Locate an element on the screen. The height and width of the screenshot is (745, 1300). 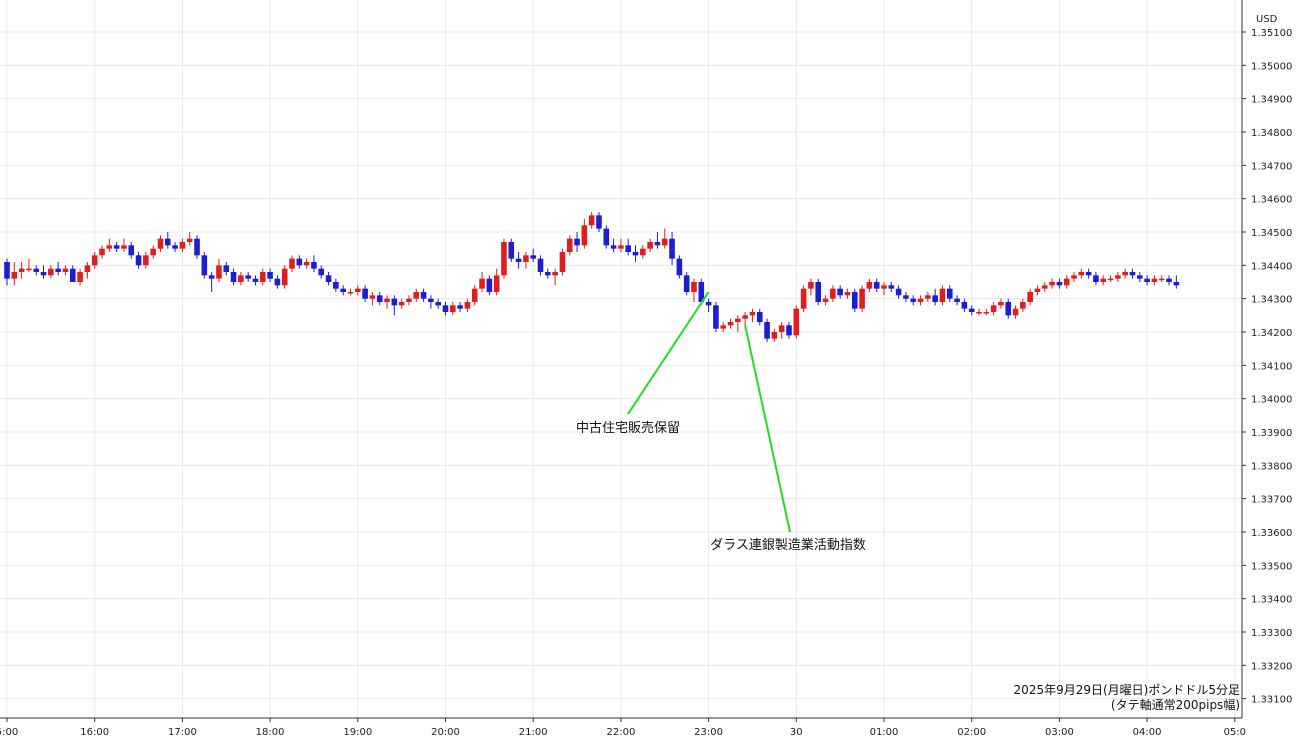
x-tick-label: 05:0 is located at coordinates (1235, 732).